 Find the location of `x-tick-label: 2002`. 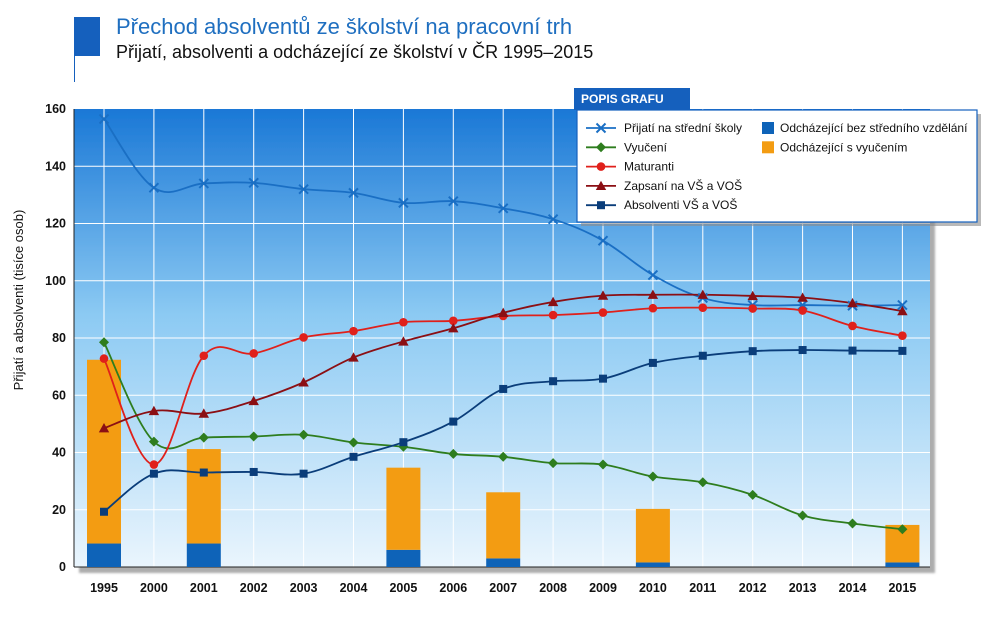

x-tick-label: 2002 is located at coordinates (254, 588).